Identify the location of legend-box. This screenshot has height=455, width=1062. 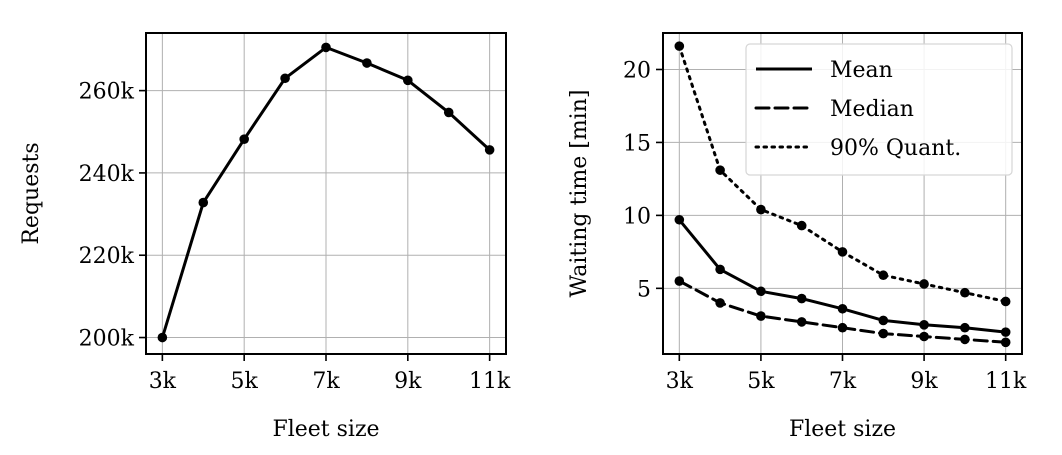
(879, 109).